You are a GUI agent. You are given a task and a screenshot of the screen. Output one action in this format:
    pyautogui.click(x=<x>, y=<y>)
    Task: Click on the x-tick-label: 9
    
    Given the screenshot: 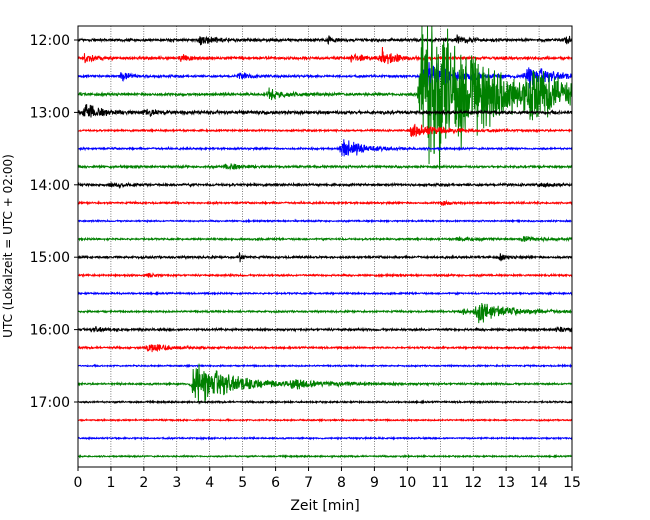 What is the action you would take?
    pyautogui.click(x=374, y=483)
    